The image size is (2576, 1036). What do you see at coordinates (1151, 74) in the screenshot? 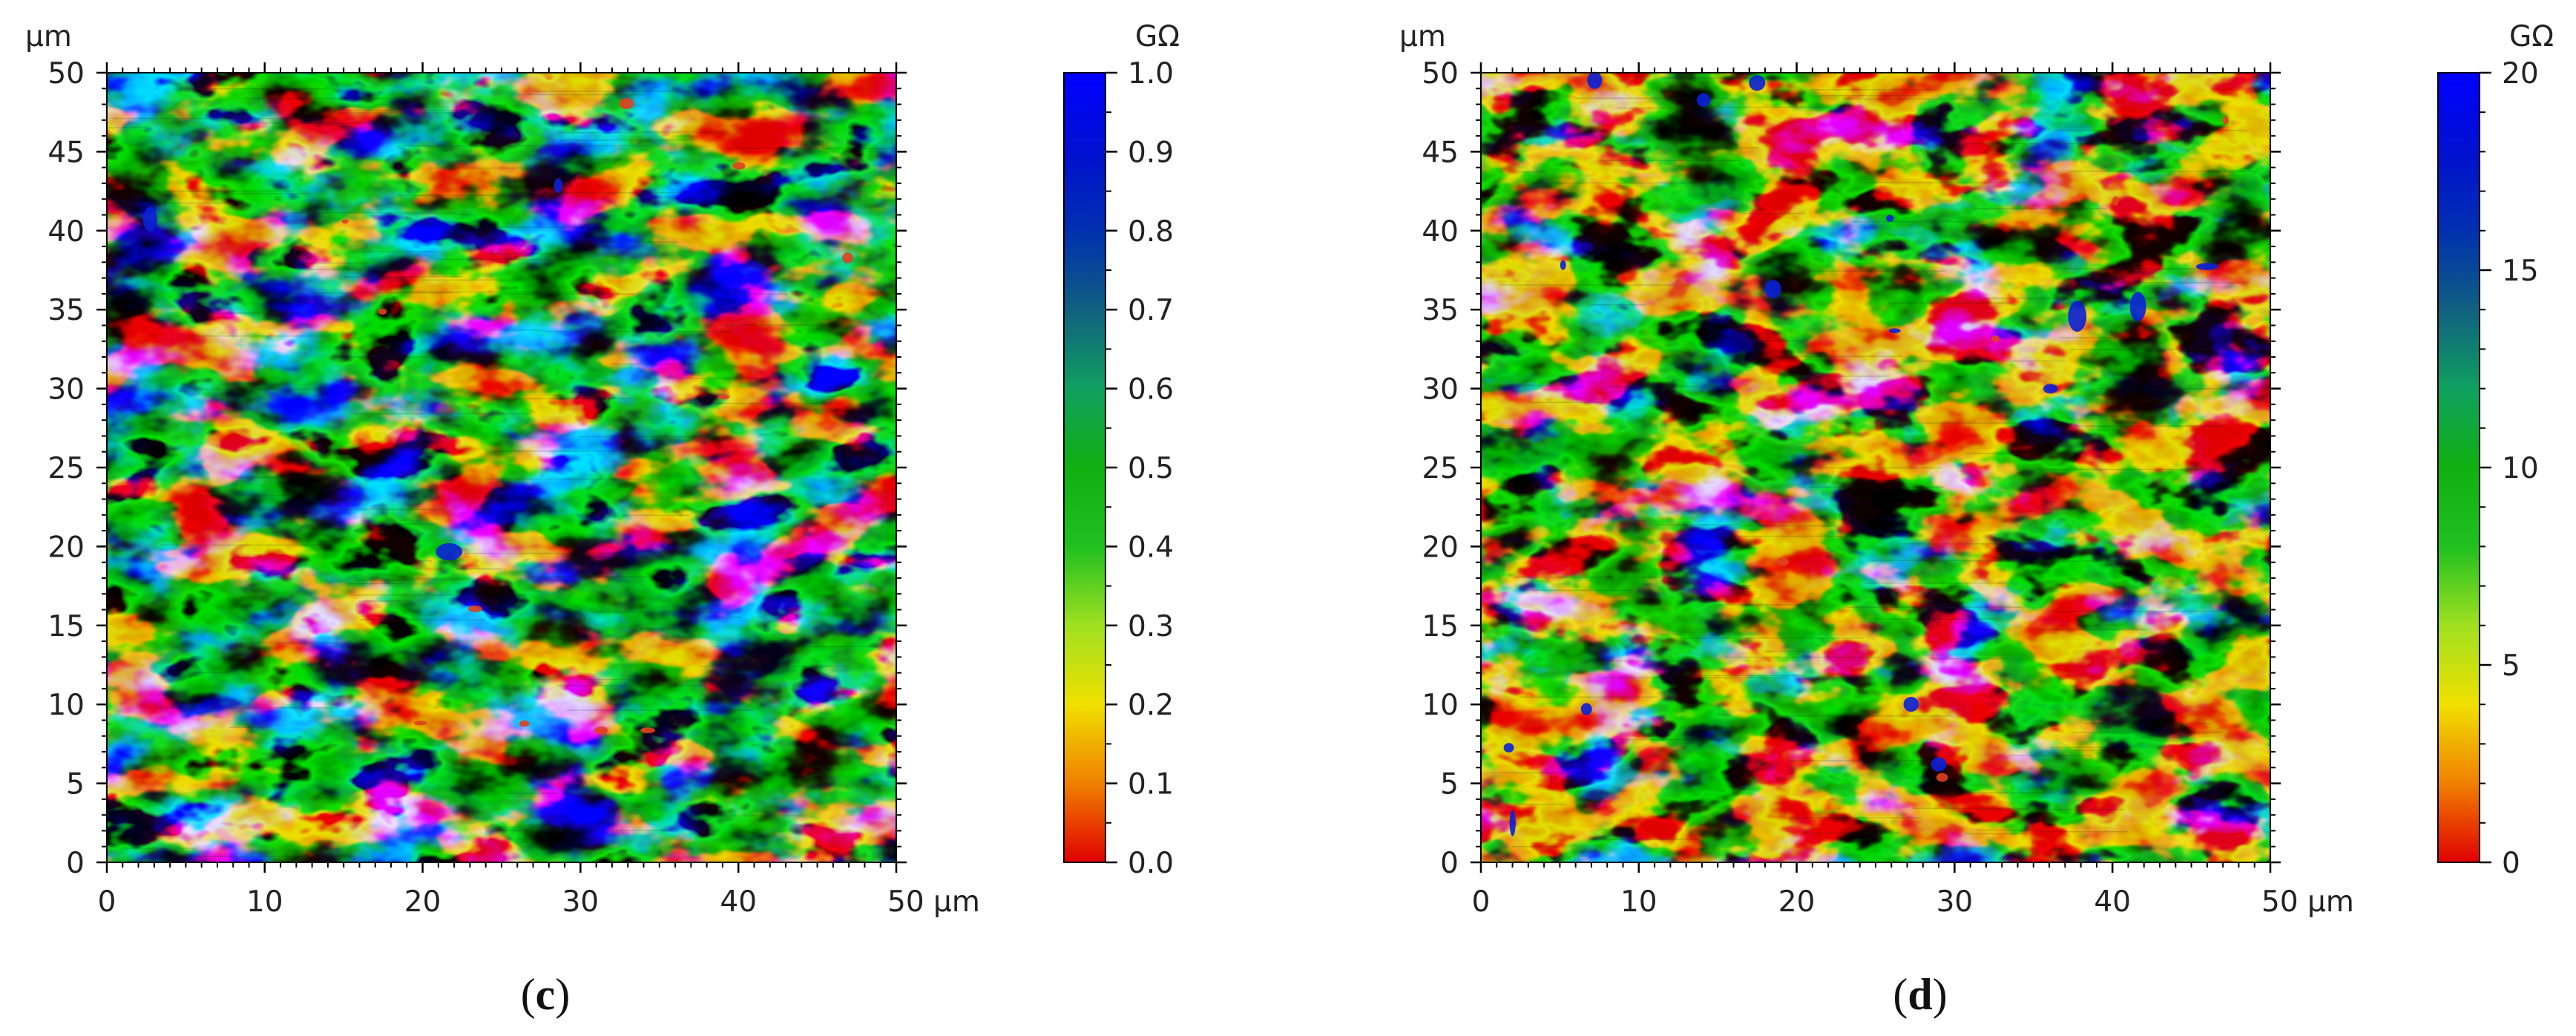
I see `colorbar-tick-label: 1.0` at bounding box center [1151, 74].